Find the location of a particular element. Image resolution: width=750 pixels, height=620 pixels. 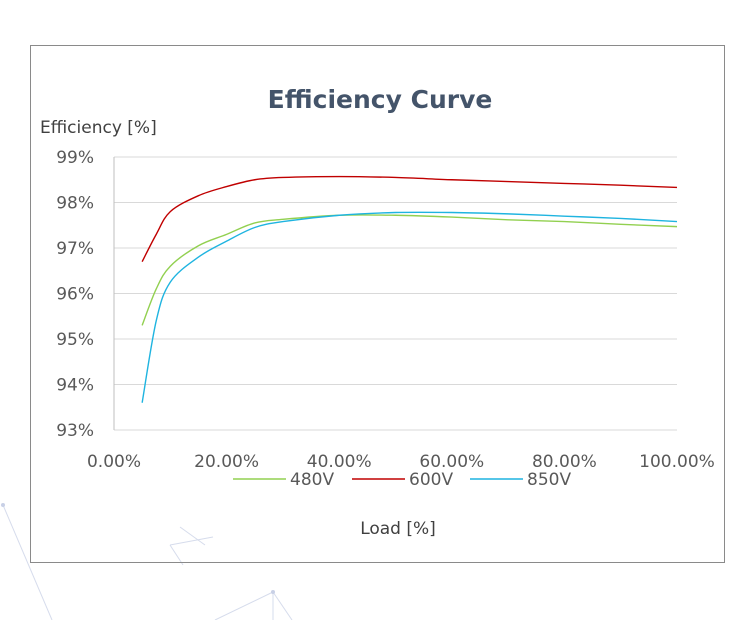

y-axis-label: Efficiency [%] is located at coordinates (98, 128).